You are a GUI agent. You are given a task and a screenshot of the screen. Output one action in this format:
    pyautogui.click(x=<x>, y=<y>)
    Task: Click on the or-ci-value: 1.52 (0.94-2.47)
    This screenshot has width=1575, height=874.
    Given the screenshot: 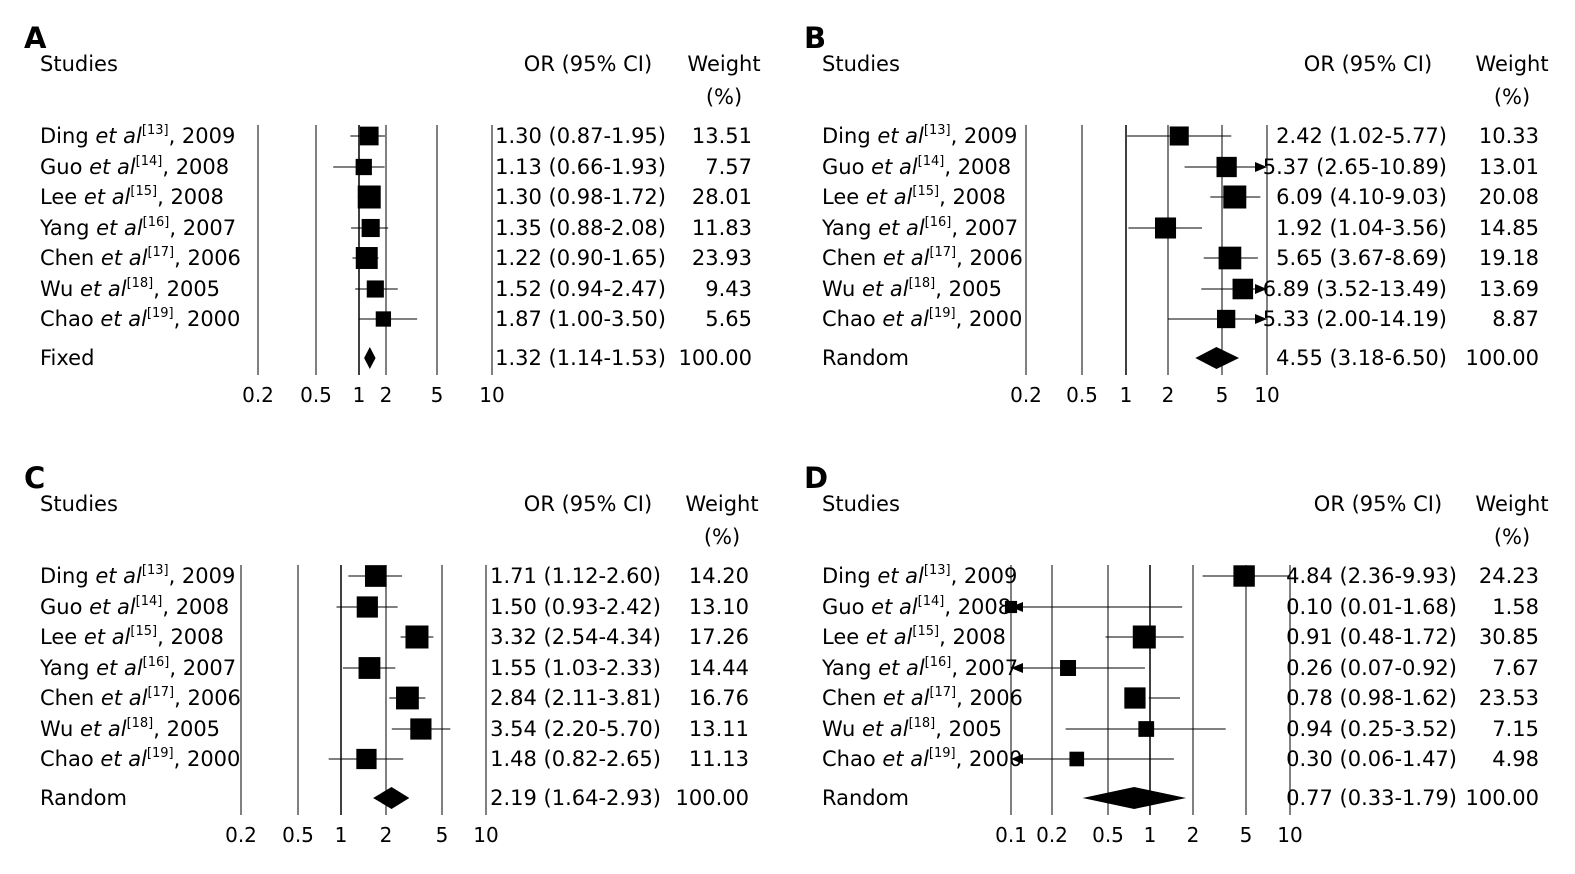 What is the action you would take?
    pyautogui.click(x=580, y=289)
    